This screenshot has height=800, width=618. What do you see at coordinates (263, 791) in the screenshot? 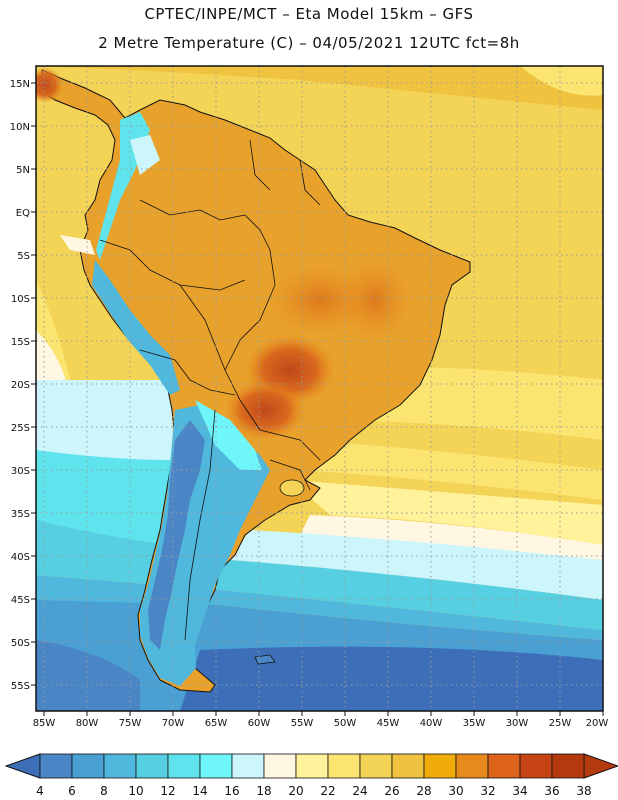
I see `colorbar-label: 18` at bounding box center [263, 791].